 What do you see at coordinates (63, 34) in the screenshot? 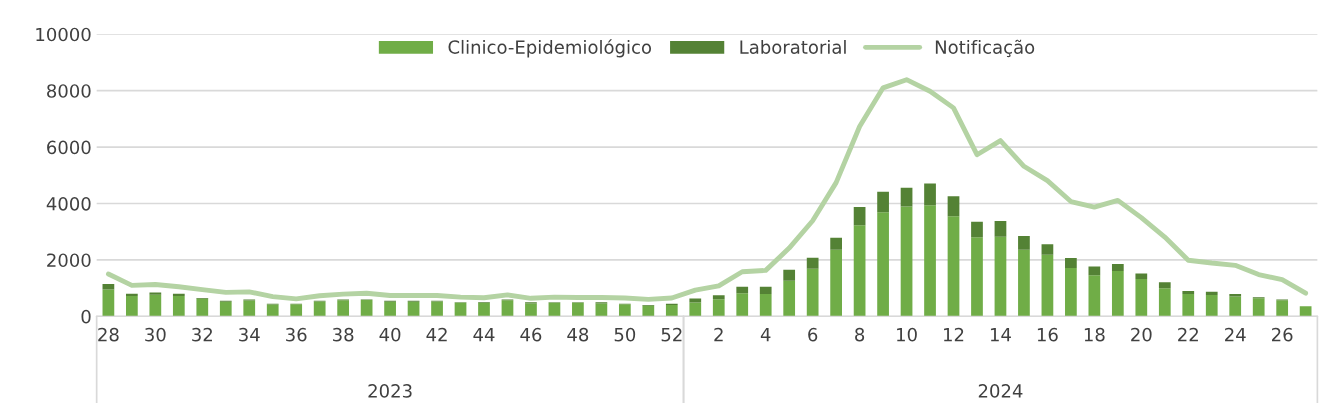
I see `y-tick-label: 10000` at bounding box center [63, 34].